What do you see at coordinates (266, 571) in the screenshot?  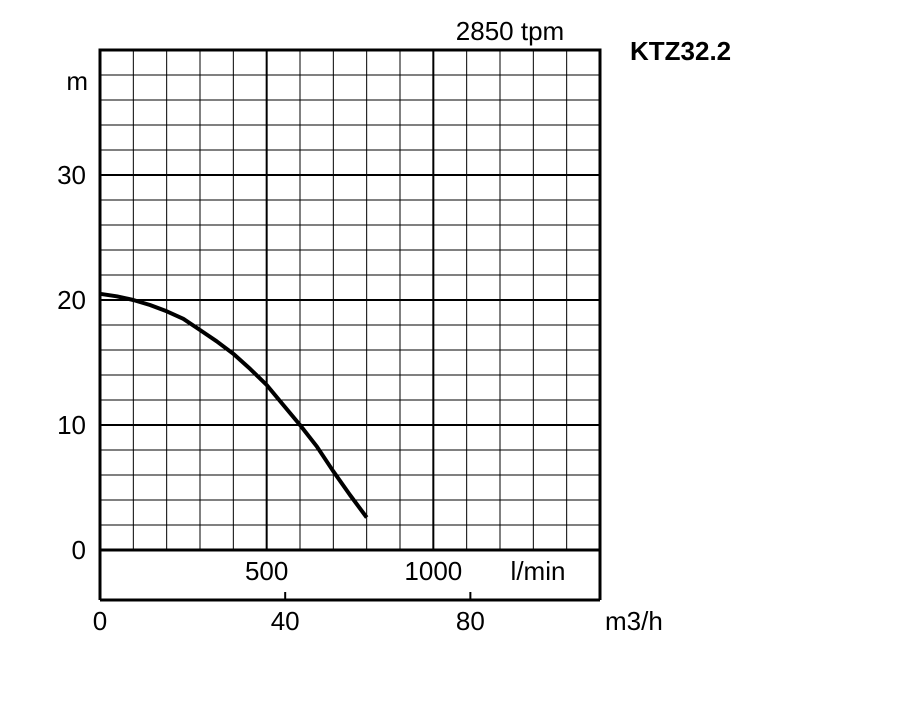 I see `x-tick-label-lmin: 500` at bounding box center [266, 571].